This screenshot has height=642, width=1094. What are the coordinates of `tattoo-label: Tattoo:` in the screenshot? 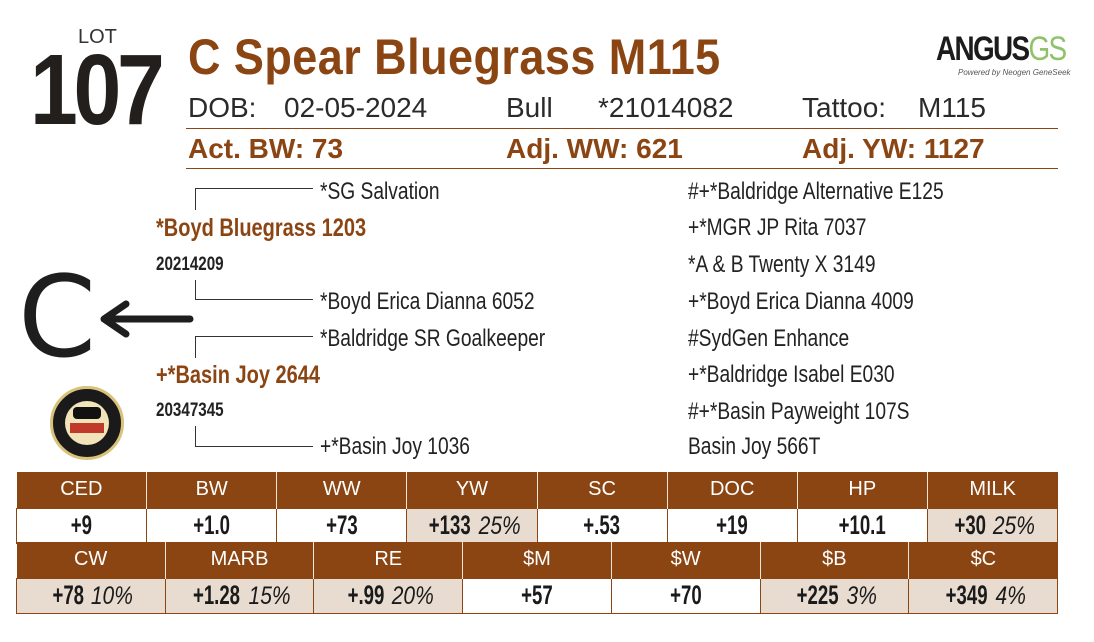 It's located at (844, 107).